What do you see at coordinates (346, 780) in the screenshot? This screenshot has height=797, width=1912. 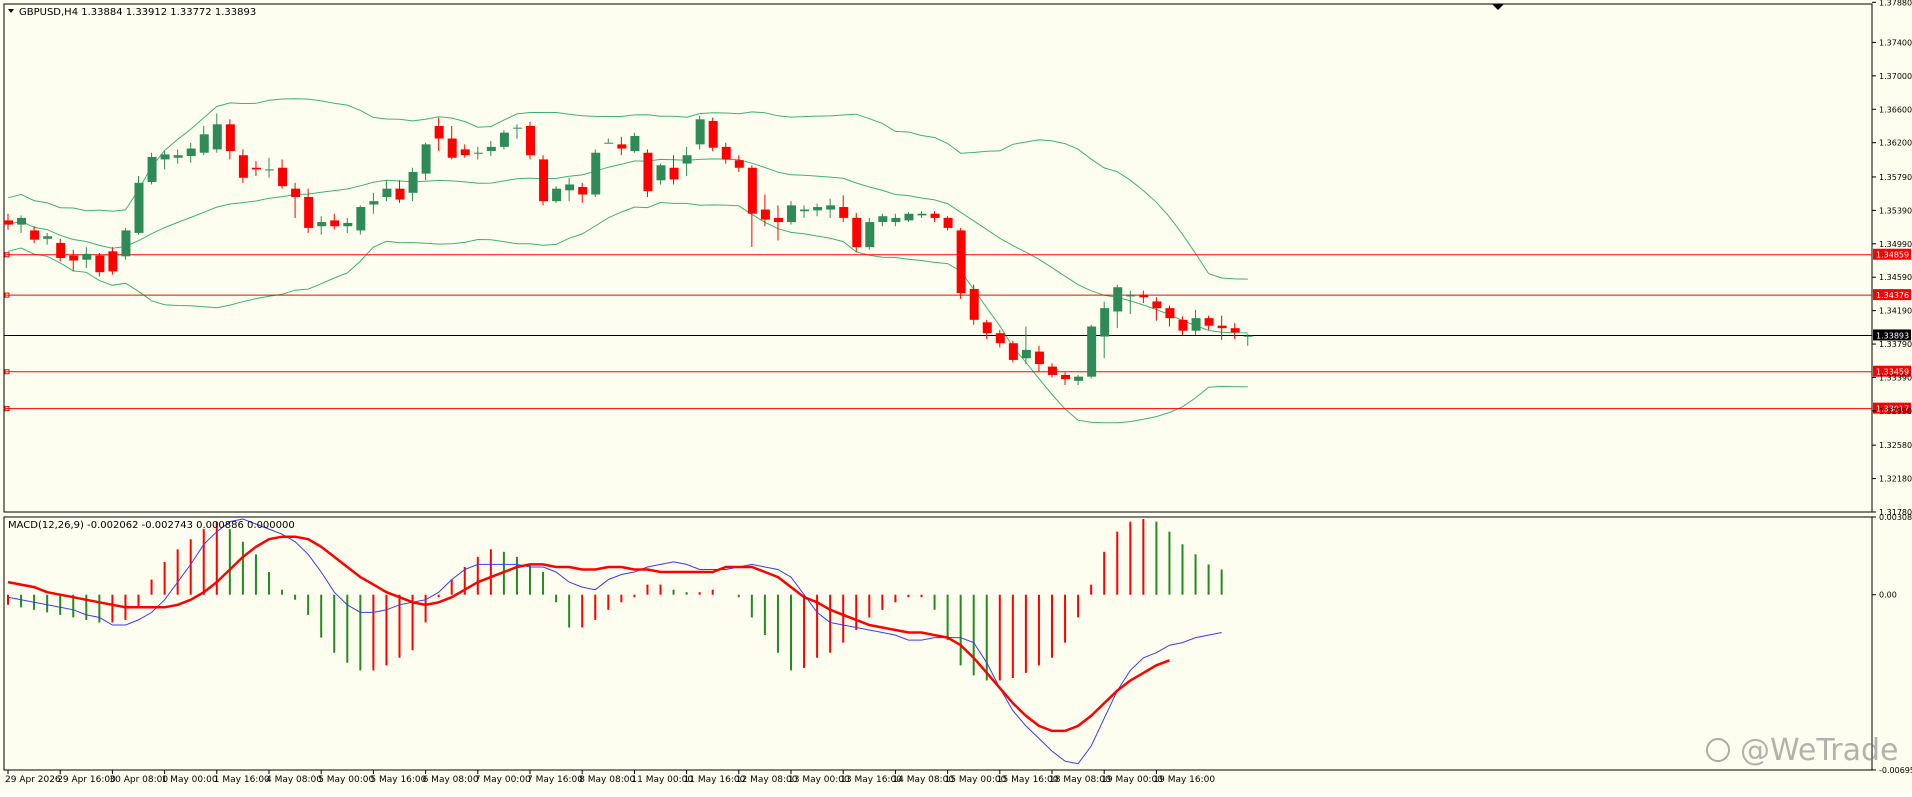 I see `time-axis-label: 5 May 00:00` at bounding box center [346, 780].